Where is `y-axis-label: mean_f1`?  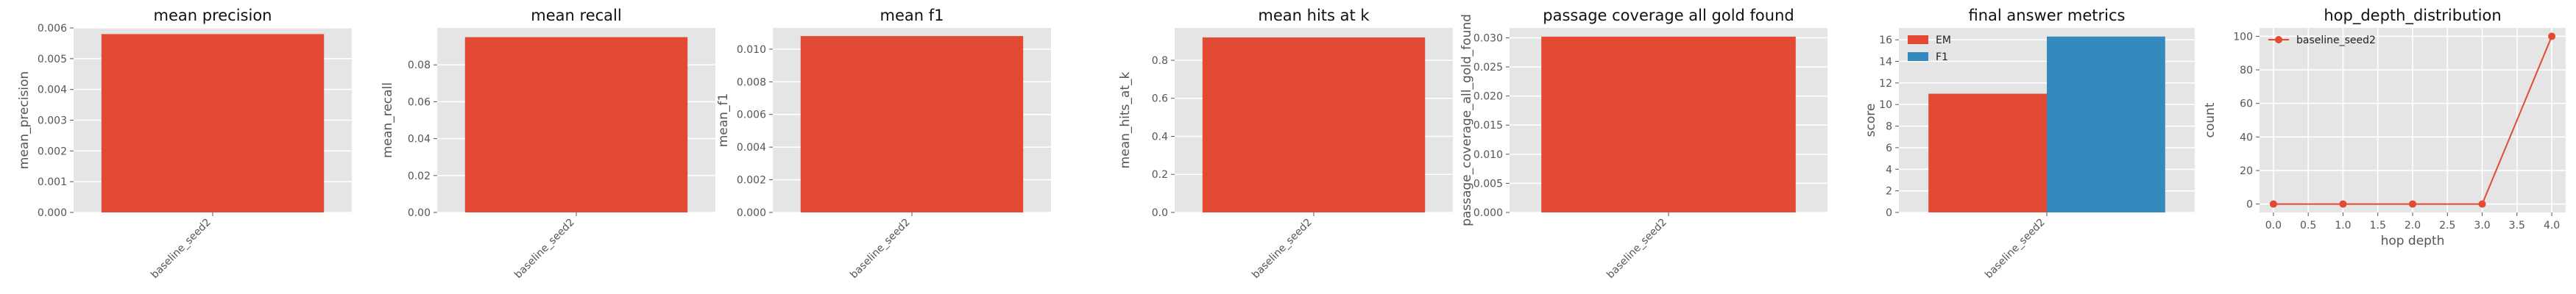
y-axis-label: mean_f1 is located at coordinates (723, 120).